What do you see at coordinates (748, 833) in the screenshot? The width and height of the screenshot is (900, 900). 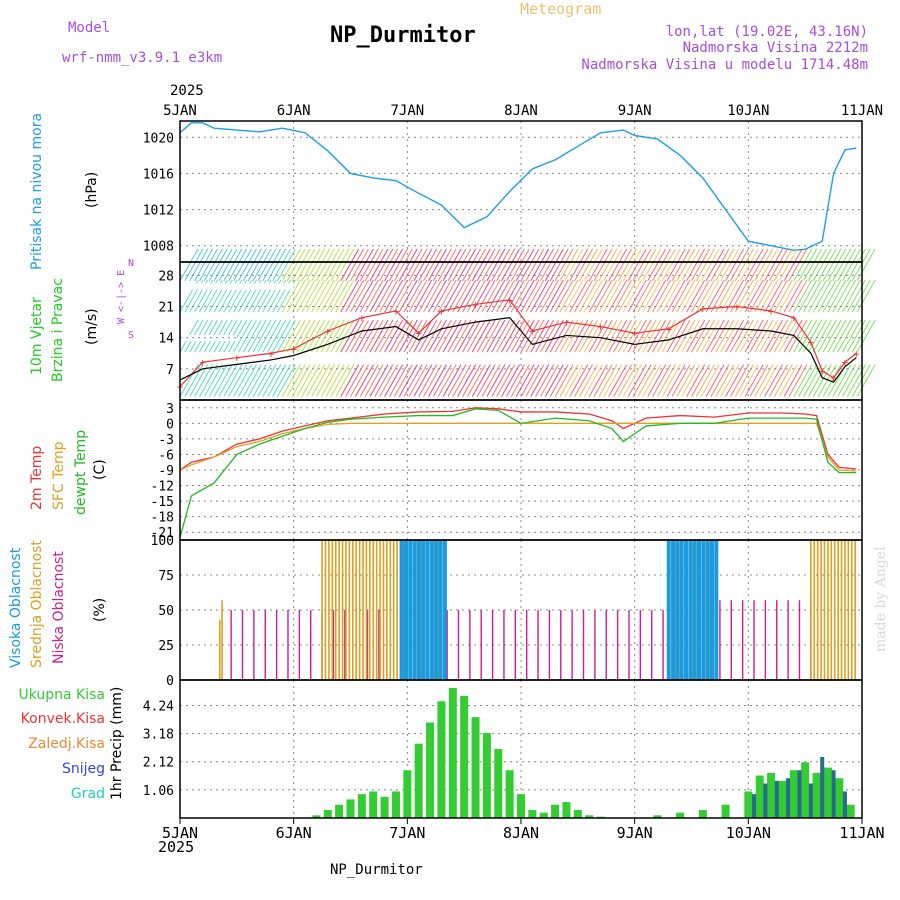 I see `day-label-bottom: 10JAN` at bounding box center [748, 833].